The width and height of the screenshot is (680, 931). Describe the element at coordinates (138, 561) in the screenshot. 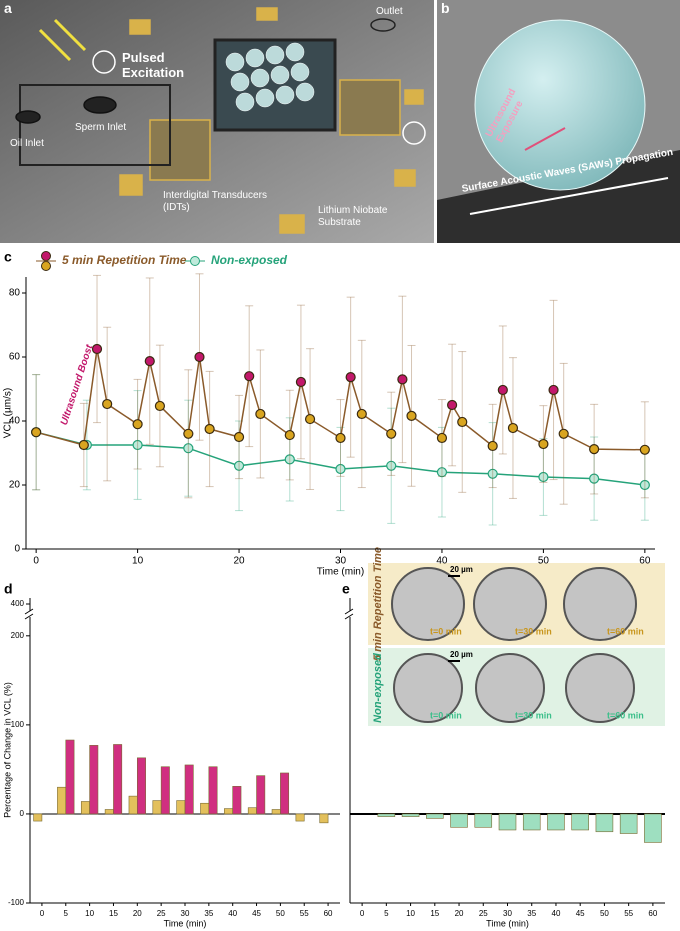

I see `x-tick-label: 10` at that location.